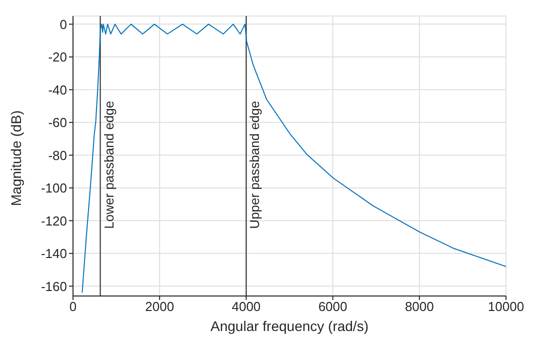 Image resolution: width=560 pixels, height=337 pixels. I want to click on y-tick-label: -120, so click(53, 220).